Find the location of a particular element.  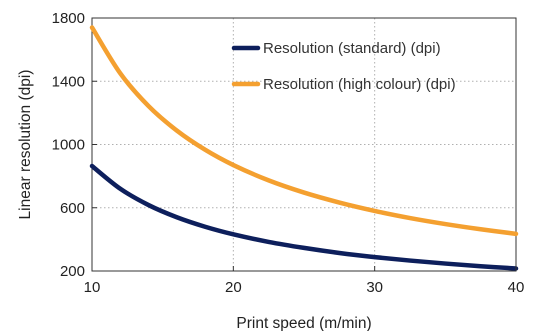

y-tick-label: 200 is located at coordinates (72, 271).